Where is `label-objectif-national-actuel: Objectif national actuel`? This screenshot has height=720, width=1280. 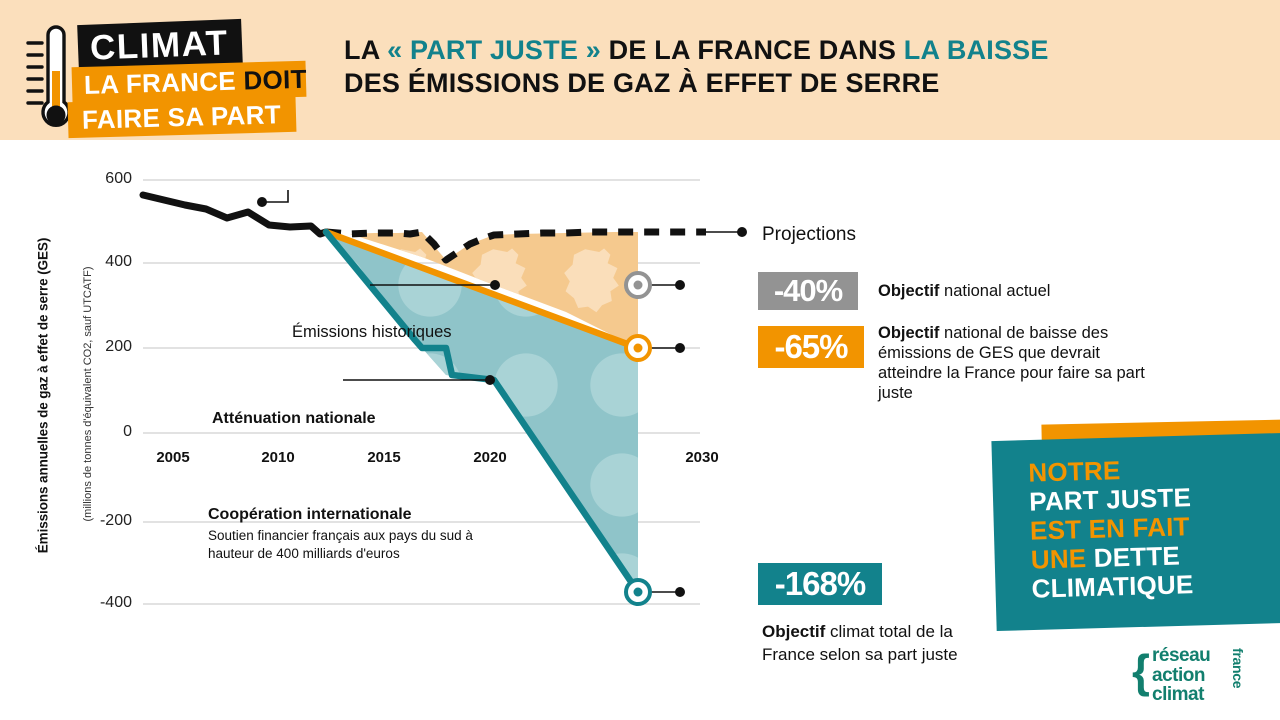
label-objectif-national-actuel: Objectif national actuel is located at coordinates (964, 291).